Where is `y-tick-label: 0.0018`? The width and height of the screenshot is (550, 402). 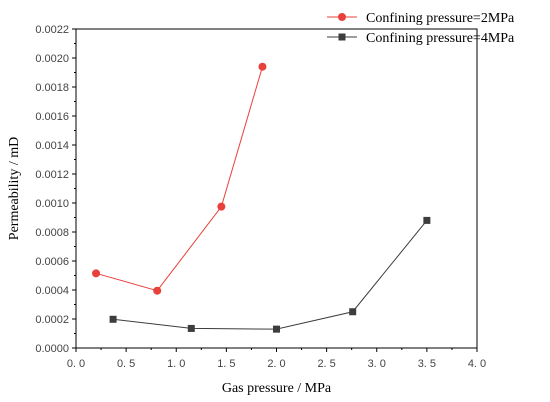 y-tick-label: 0.0018 is located at coordinates (52, 88).